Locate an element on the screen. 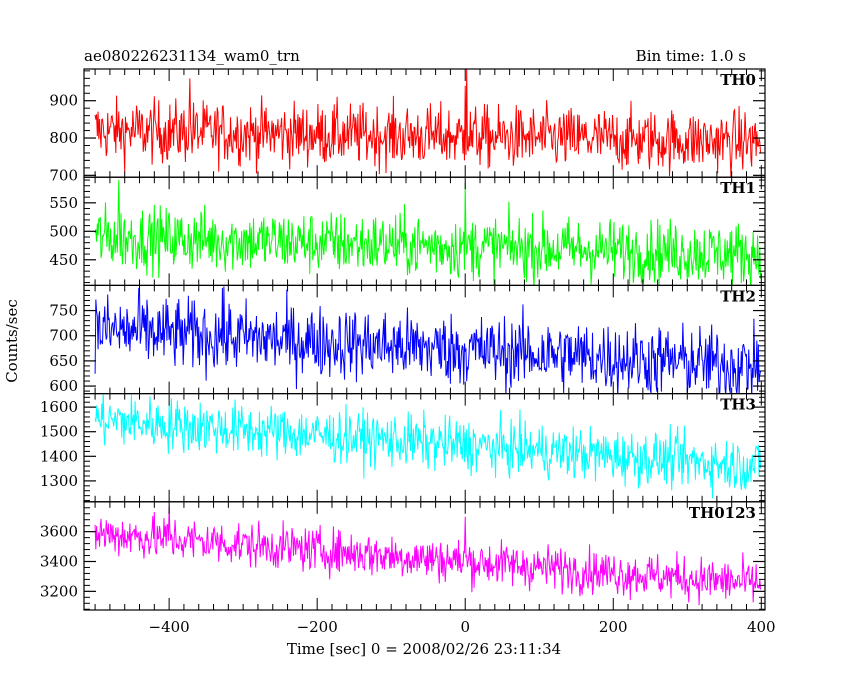  panel-th1: 450 500 550 TH1 is located at coordinates (407, 231).